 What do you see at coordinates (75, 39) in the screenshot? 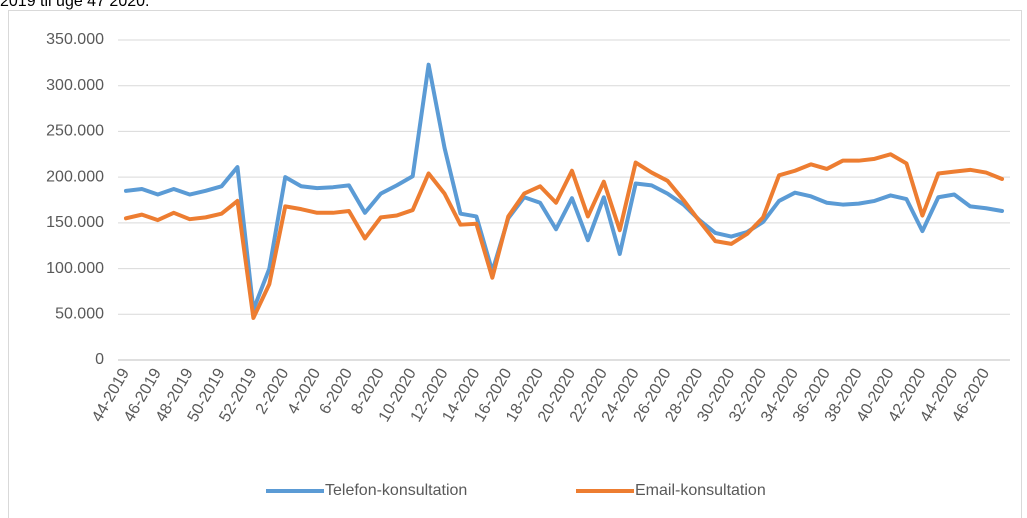
I see `y-tick-label: 350.000` at bounding box center [75, 39].